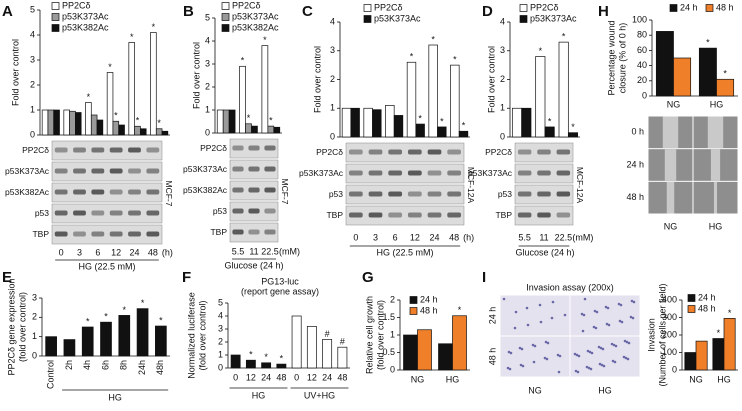  Describe the element at coordinates (87, 365) in the screenshot. I see `x-tick-label: 4h` at that location.